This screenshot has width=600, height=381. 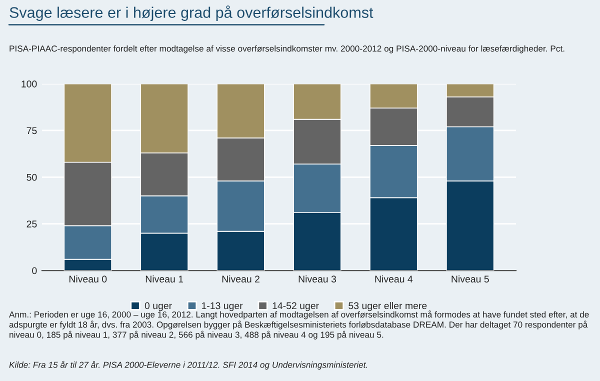 What do you see at coordinates (158, 307) in the screenshot?
I see `legend-label: 0 uger` at bounding box center [158, 307].